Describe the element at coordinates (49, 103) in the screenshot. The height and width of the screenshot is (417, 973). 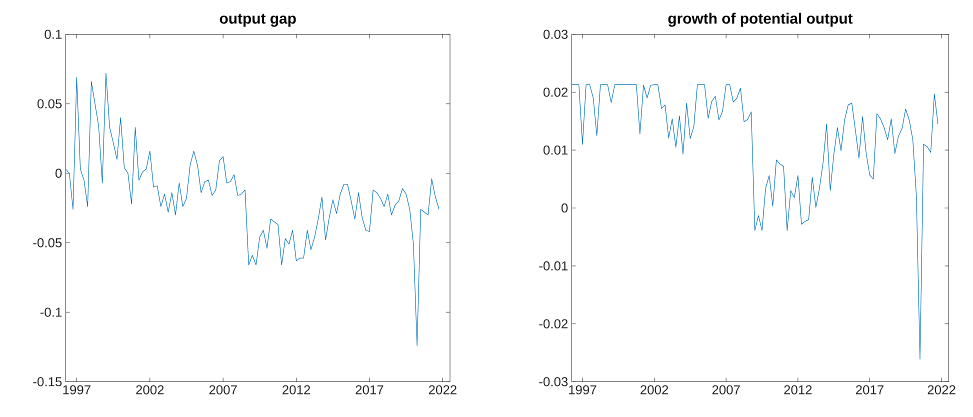
I see `y-tick-label: 0.05` at that location.